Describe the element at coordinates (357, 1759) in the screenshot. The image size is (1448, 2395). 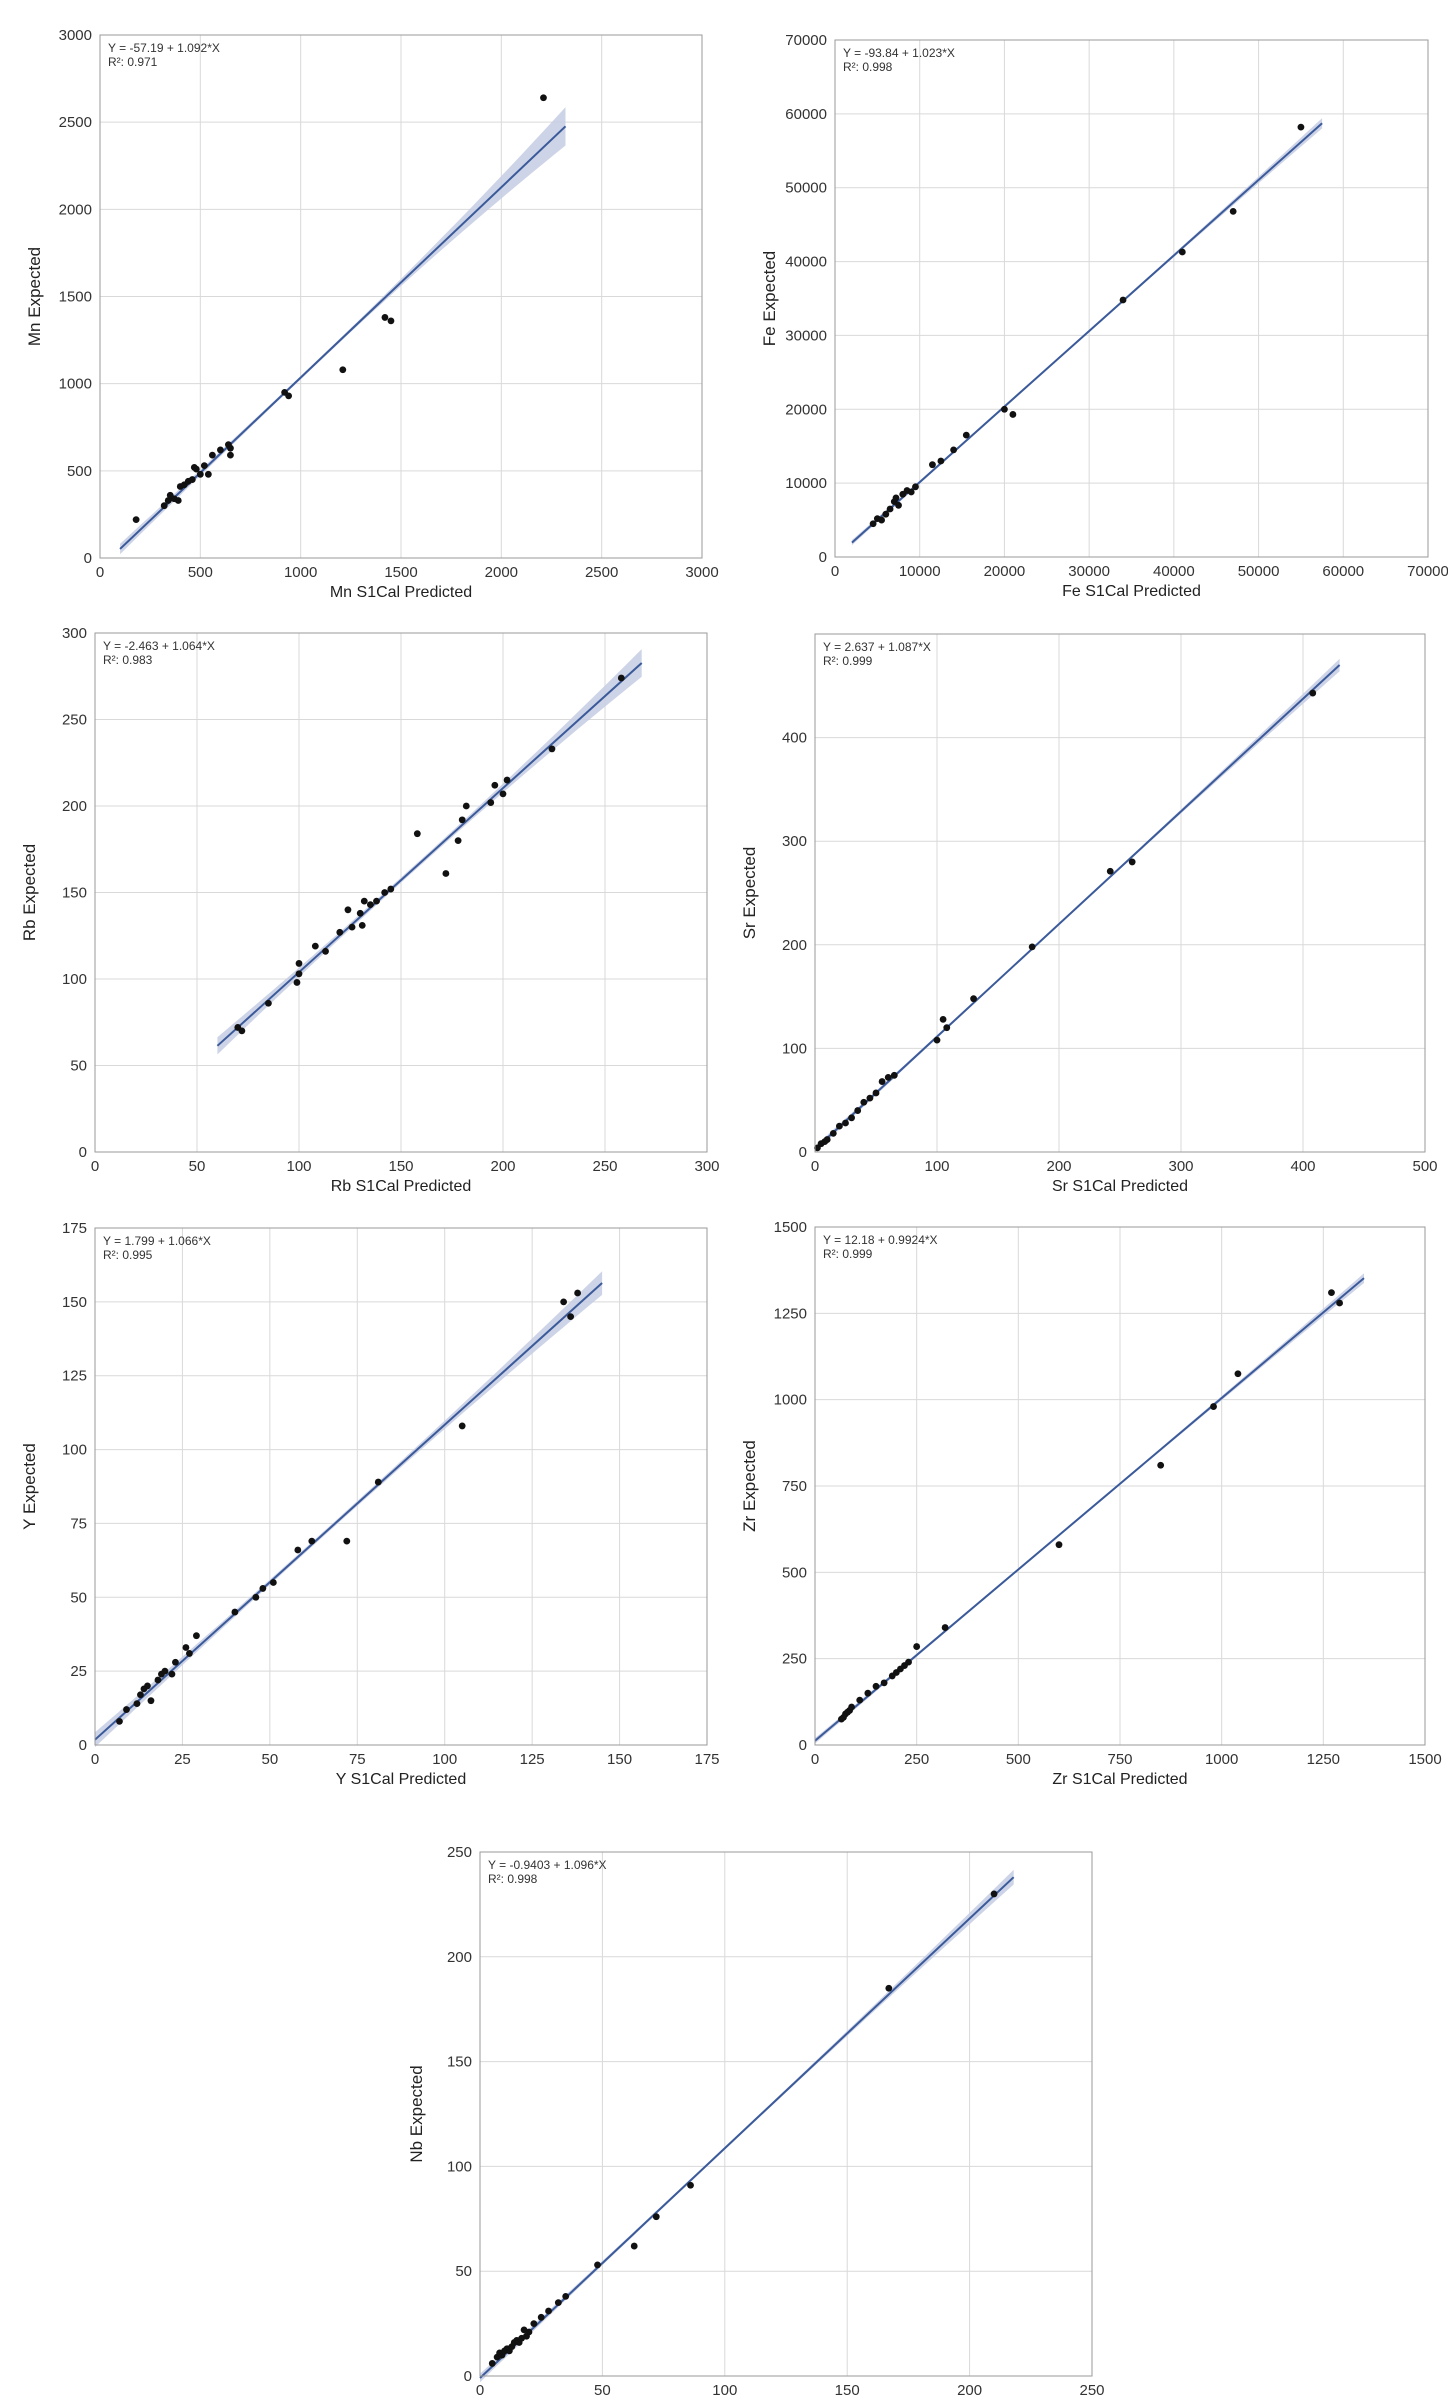
I see `x-tick-label: 75` at that location.